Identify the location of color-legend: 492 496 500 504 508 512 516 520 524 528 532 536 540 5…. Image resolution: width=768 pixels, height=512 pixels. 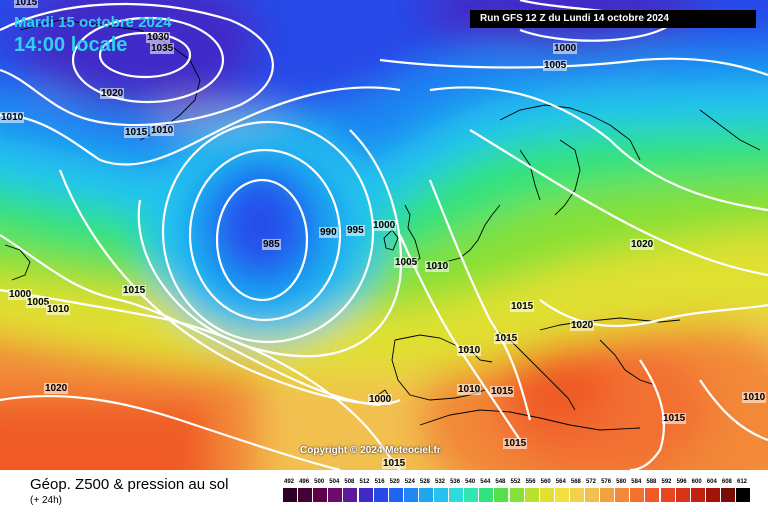
(517, 494).